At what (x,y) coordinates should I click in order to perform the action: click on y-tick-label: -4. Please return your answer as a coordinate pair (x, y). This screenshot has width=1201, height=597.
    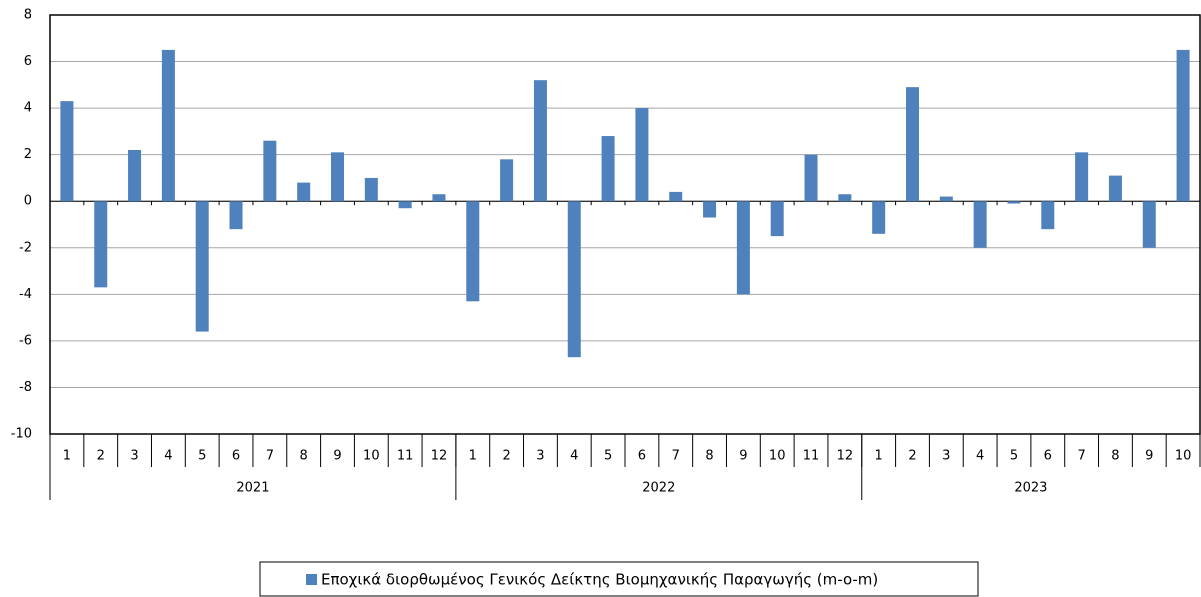
    Looking at the image, I should click on (25, 294).